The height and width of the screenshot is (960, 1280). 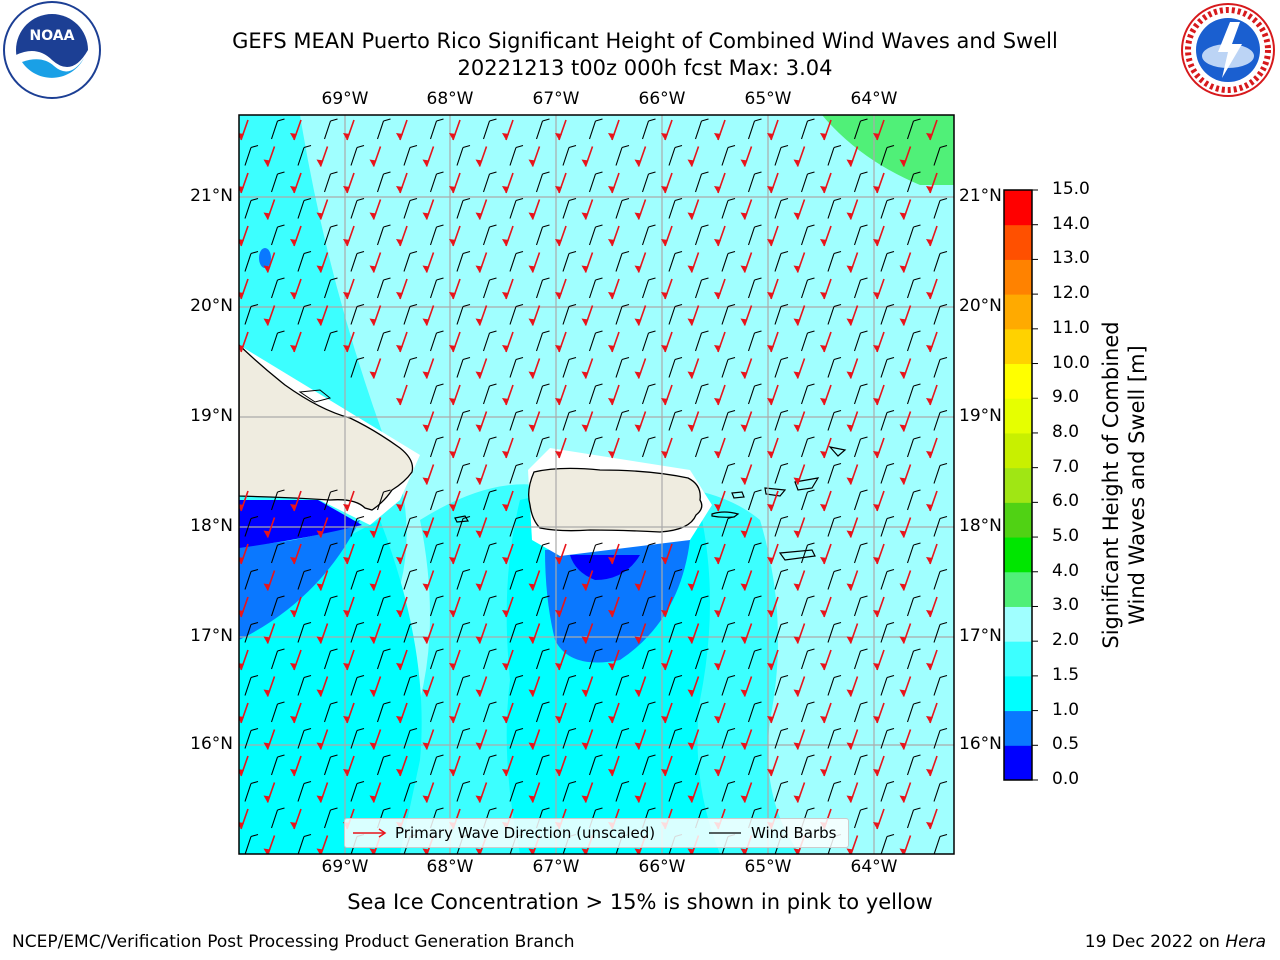 I want to click on land-tortola, so click(x=807, y=484).